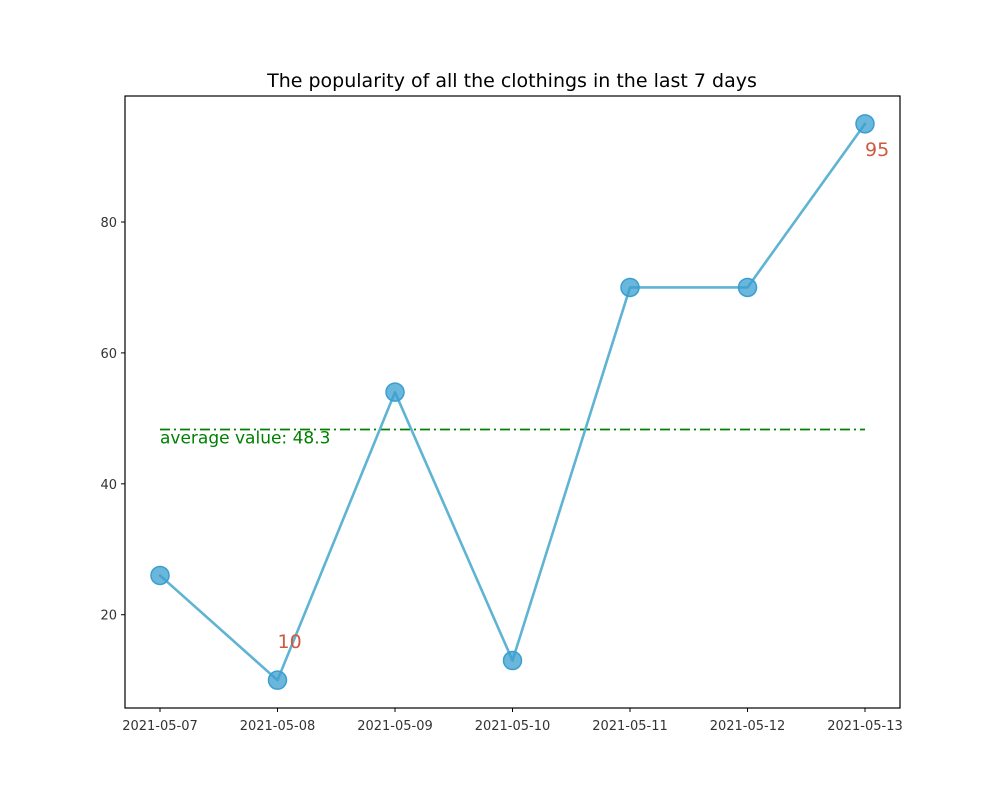 This screenshot has width=1000, height=797. What do you see at coordinates (513, 726) in the screenshot?
I see `x-tick-label: 2021-05-10` at bounding box center [513, 726].